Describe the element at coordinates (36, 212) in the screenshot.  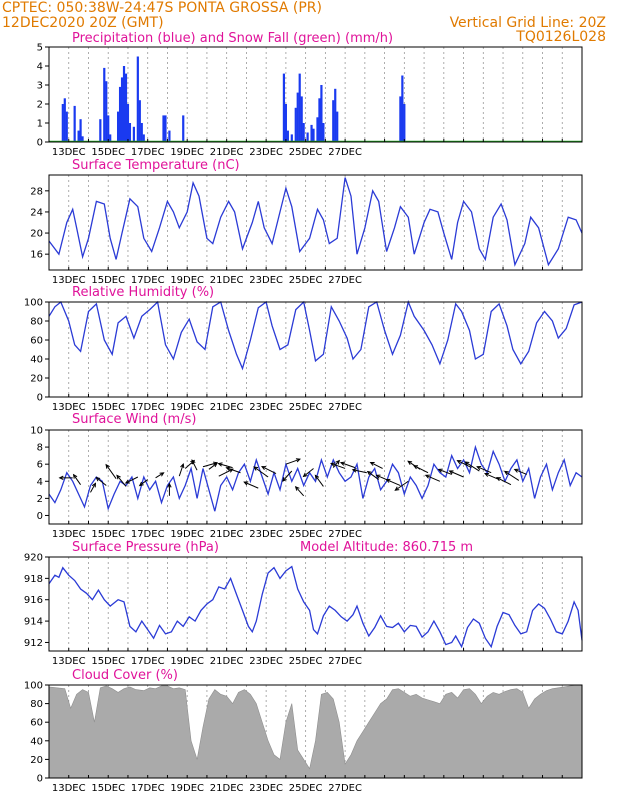
I see `y-tick-label: 24` at that location.